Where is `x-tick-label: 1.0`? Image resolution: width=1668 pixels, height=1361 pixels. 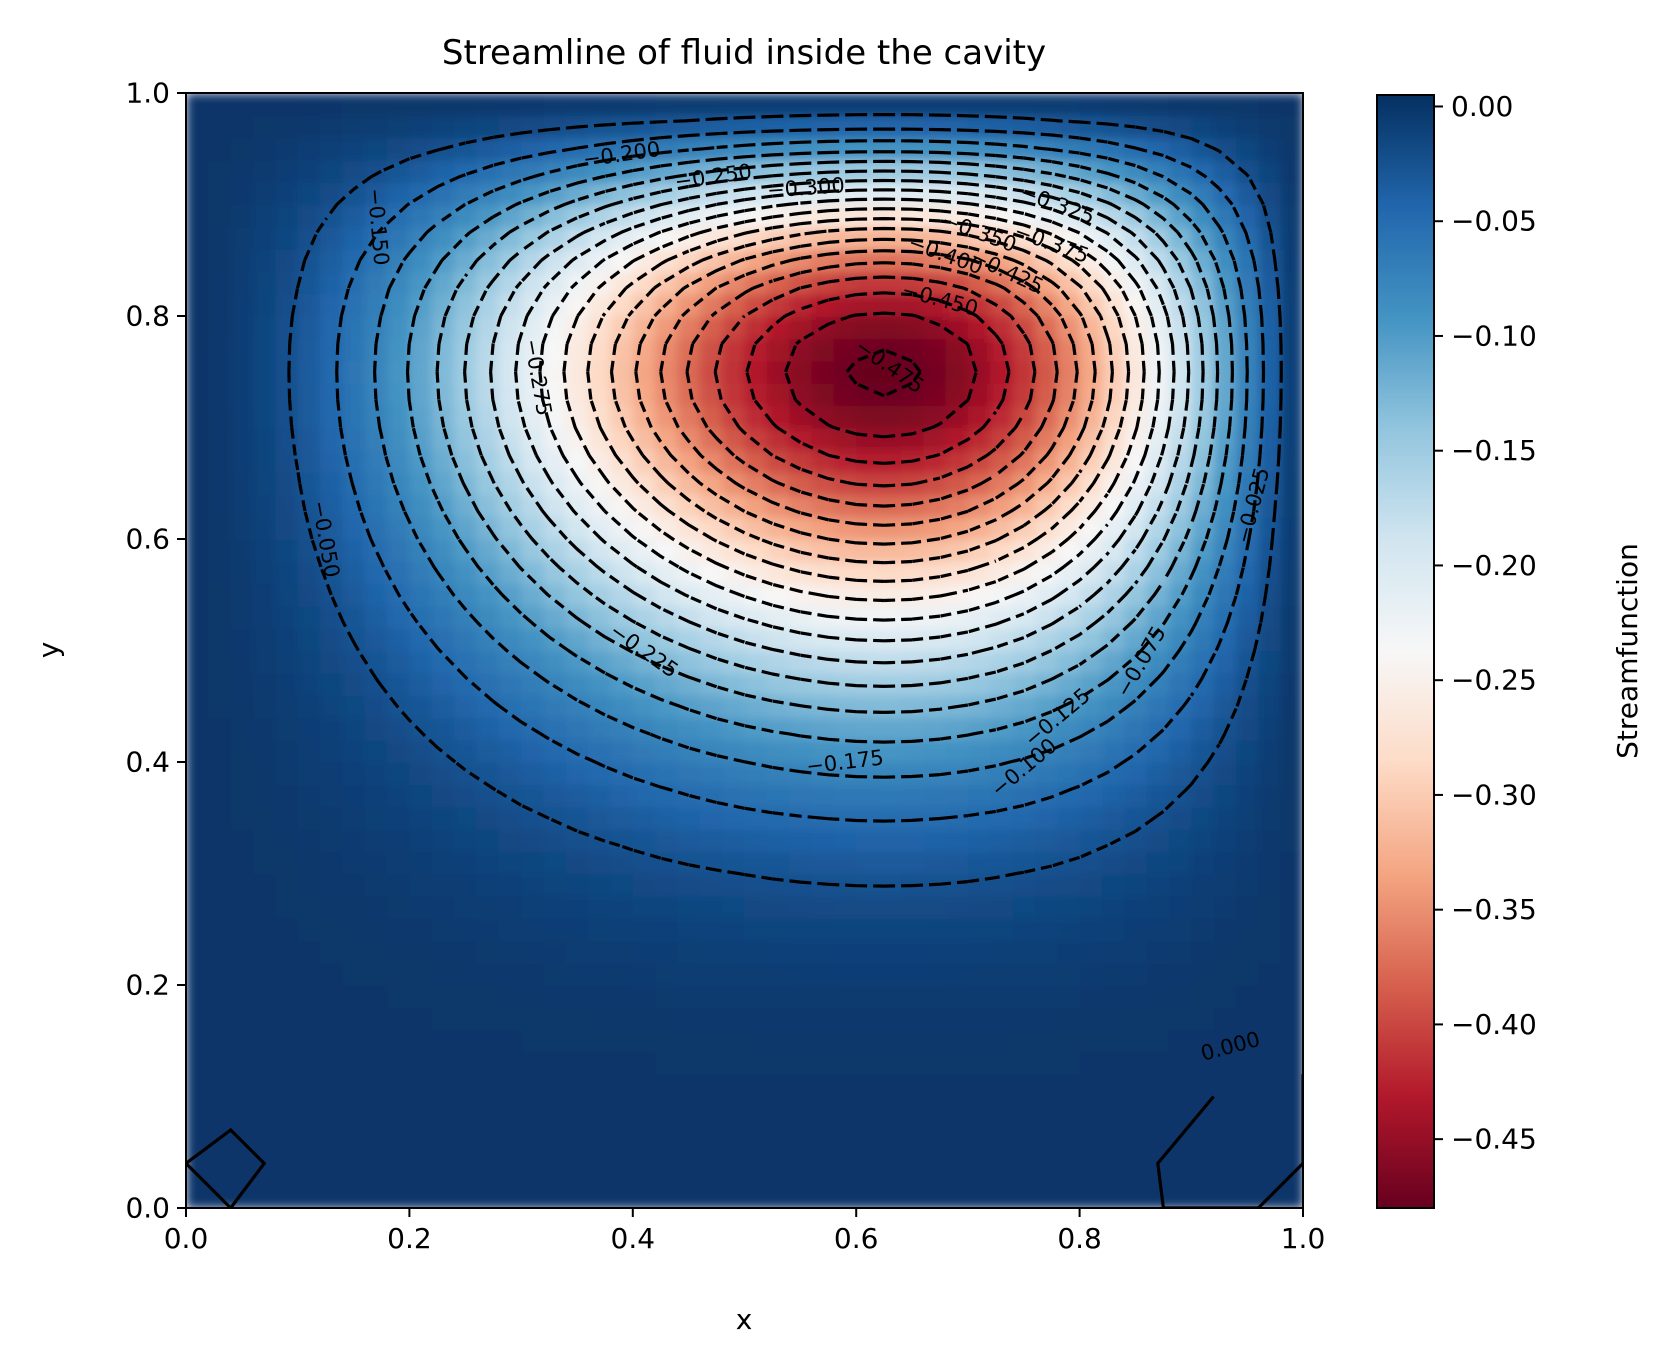 x-tick-label: 1.0 is located at coordinates (1303, 1238).